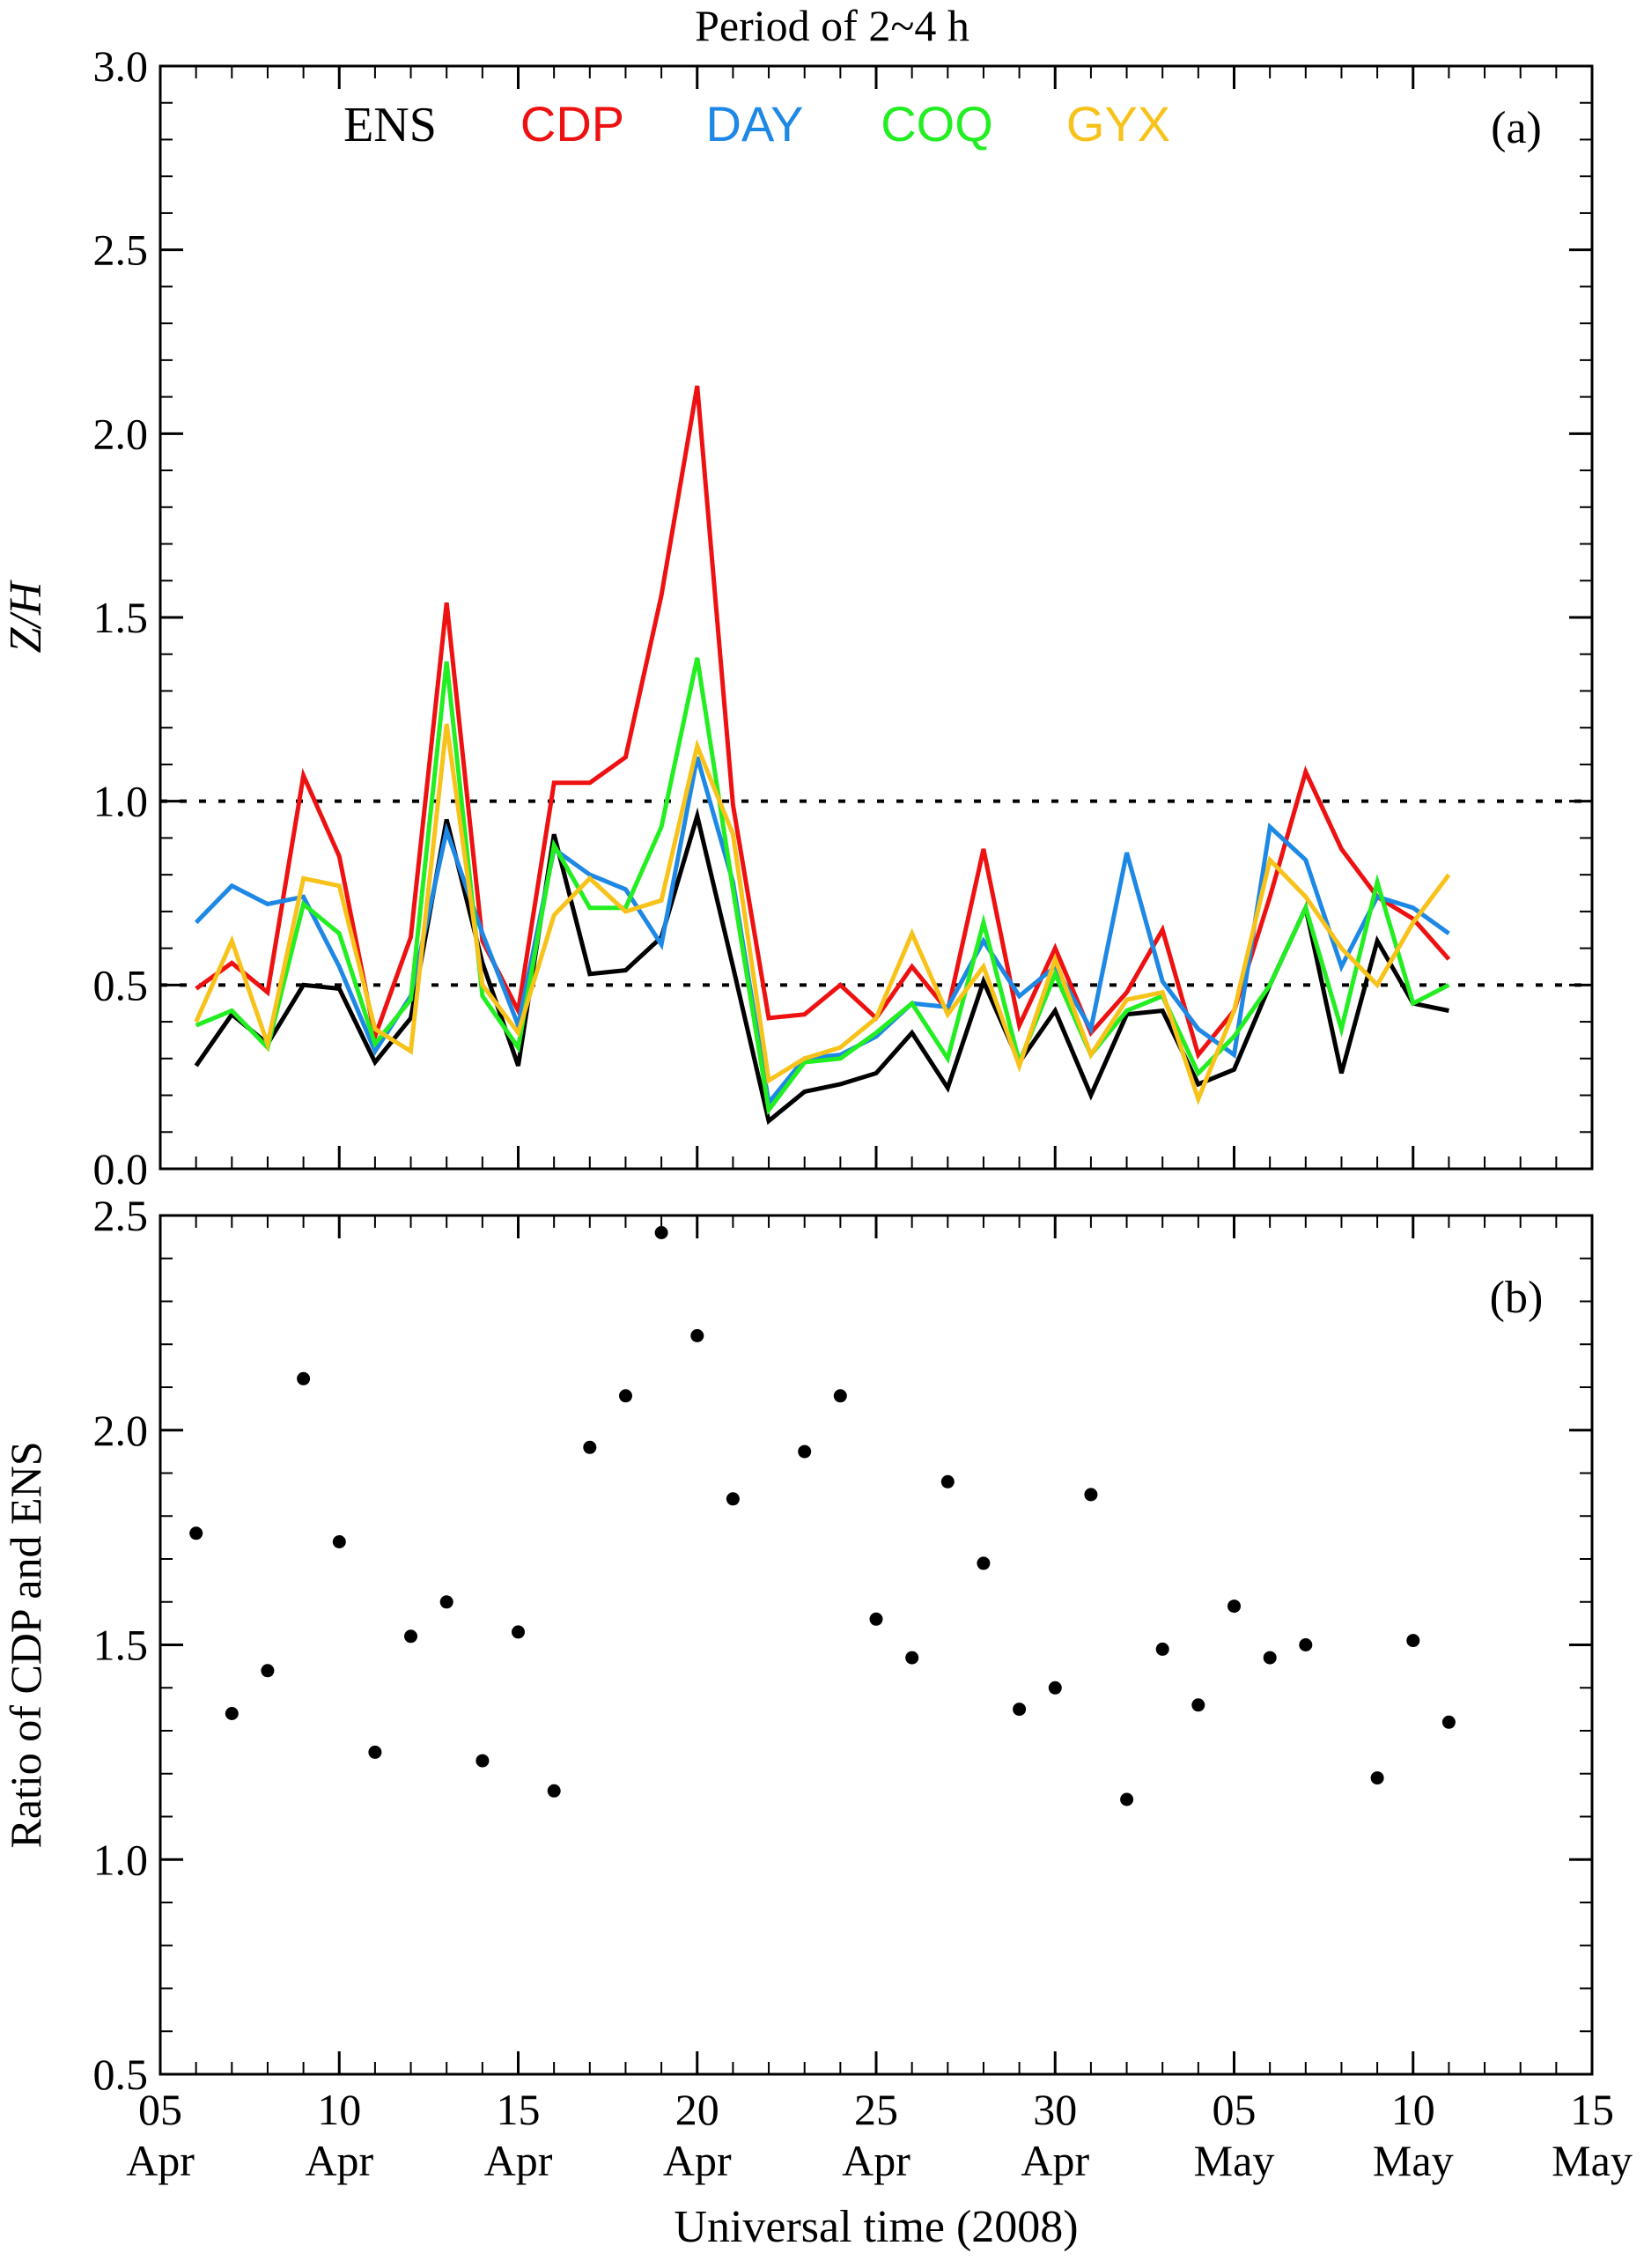  I want to click on panel-a-ylabel: Z/H, so click(26, 617).